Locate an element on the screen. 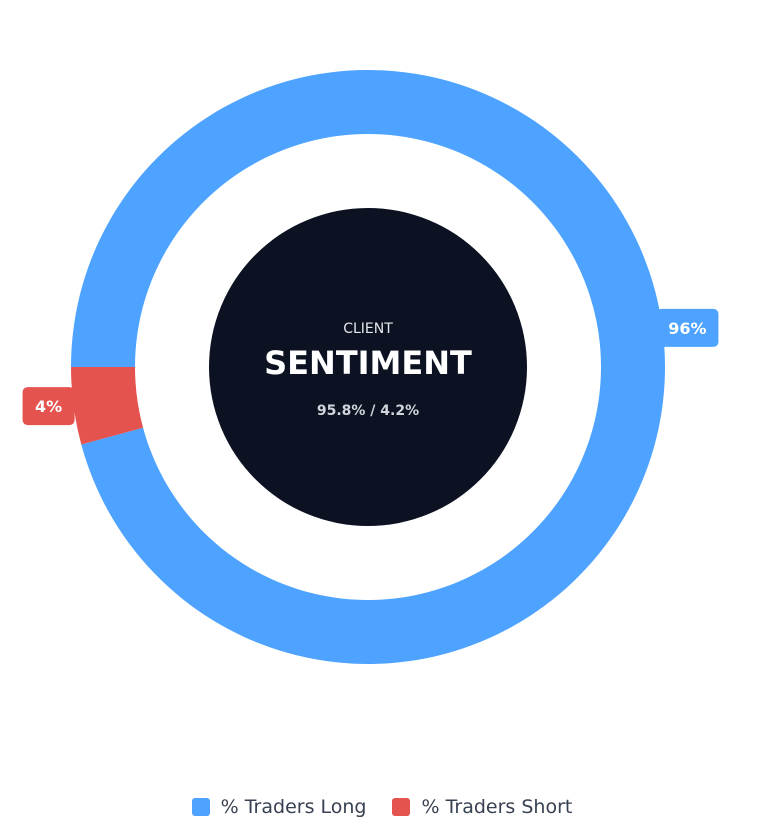 This screenshot has width=764, height=837. legend-item-long: % Traders Long is located at coordinates (279, 807).